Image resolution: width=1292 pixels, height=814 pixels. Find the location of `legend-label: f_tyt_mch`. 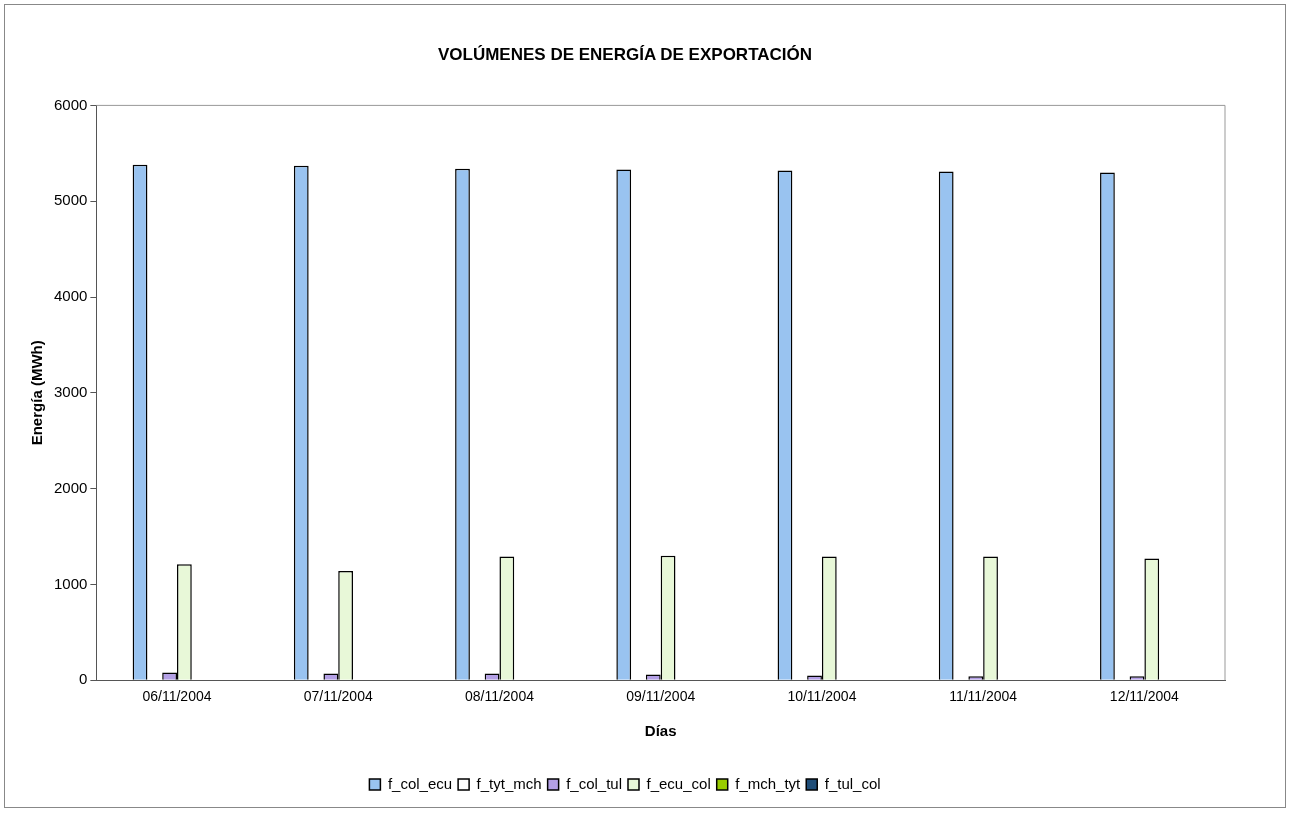

legend-label: f_tyt_mch is located at coordinates (509, 783).